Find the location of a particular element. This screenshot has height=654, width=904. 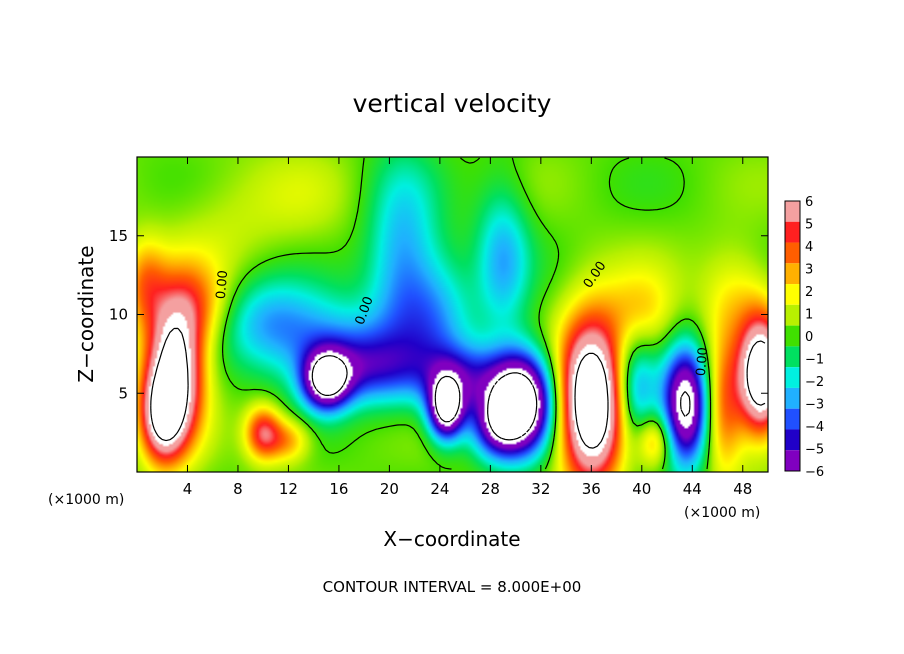

colorbar-label: 4 is located at coordinates (809, 247).